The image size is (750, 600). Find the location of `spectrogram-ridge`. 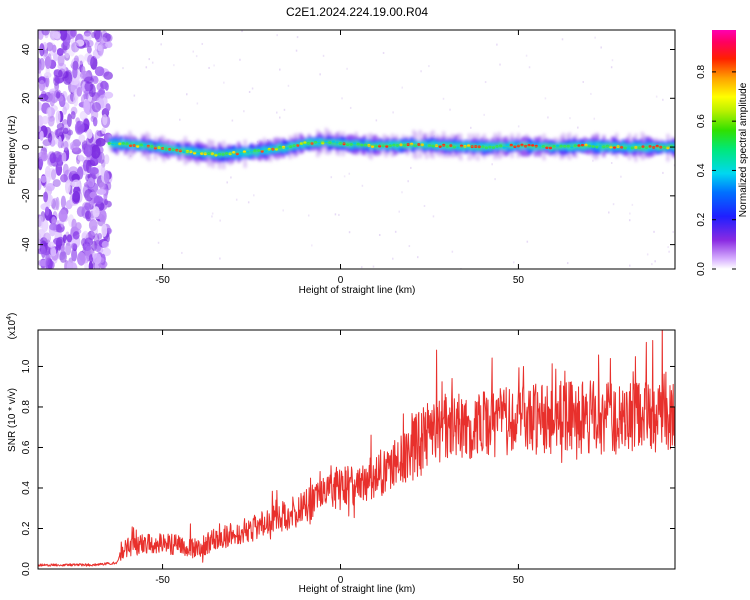

spectrogram-ridge is located at coordinates (392, 148).